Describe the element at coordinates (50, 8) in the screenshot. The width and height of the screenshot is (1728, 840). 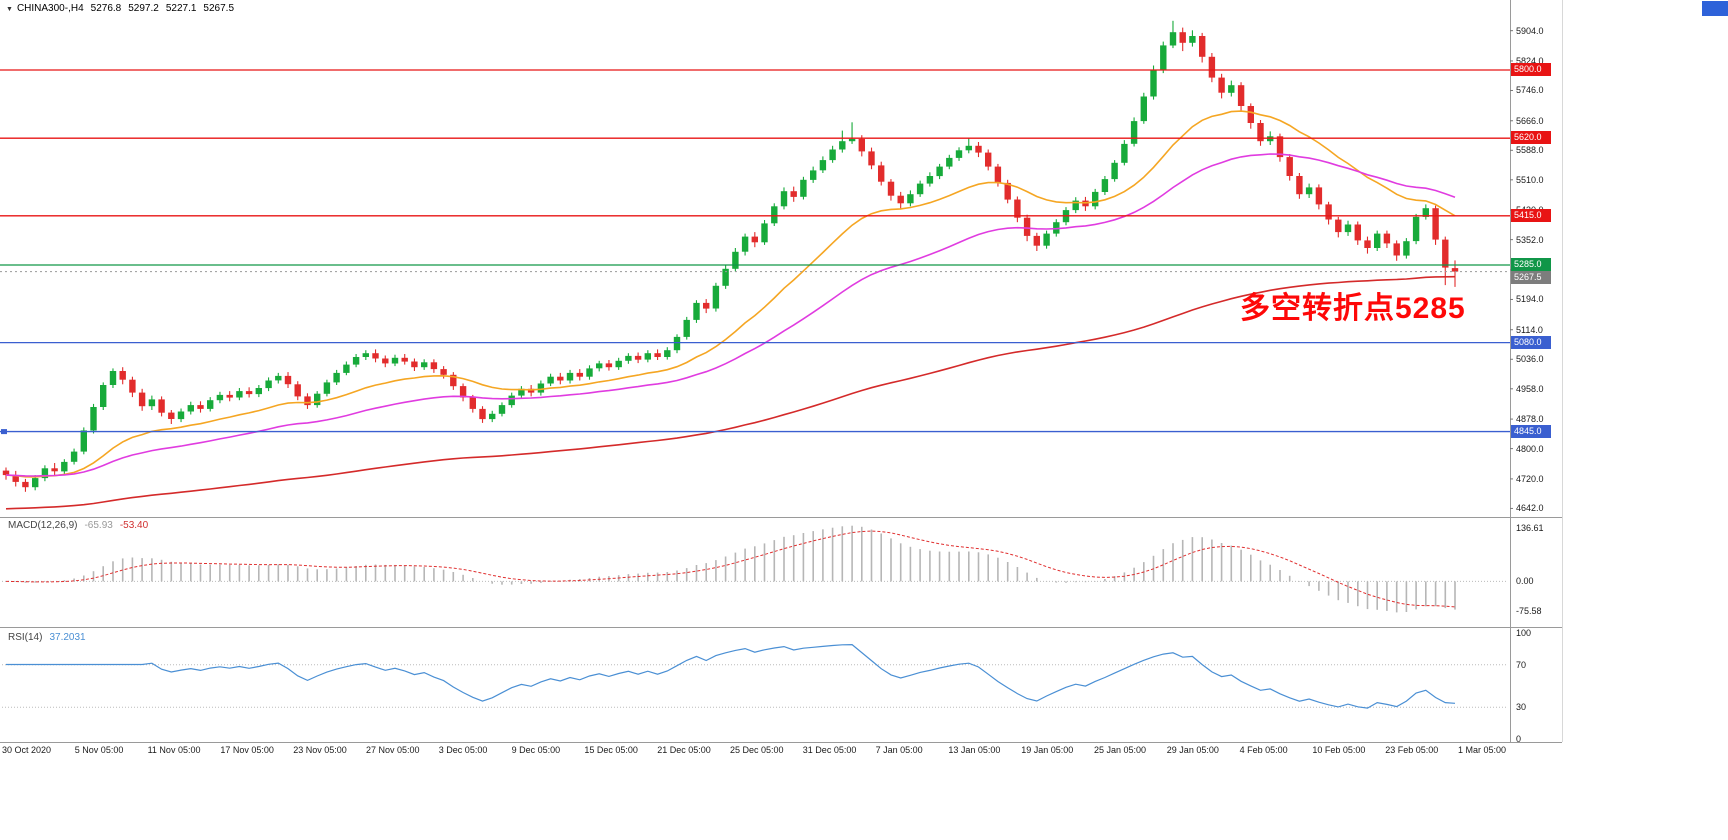
I see `symbol-title: CHINA300-,H4` at that location.